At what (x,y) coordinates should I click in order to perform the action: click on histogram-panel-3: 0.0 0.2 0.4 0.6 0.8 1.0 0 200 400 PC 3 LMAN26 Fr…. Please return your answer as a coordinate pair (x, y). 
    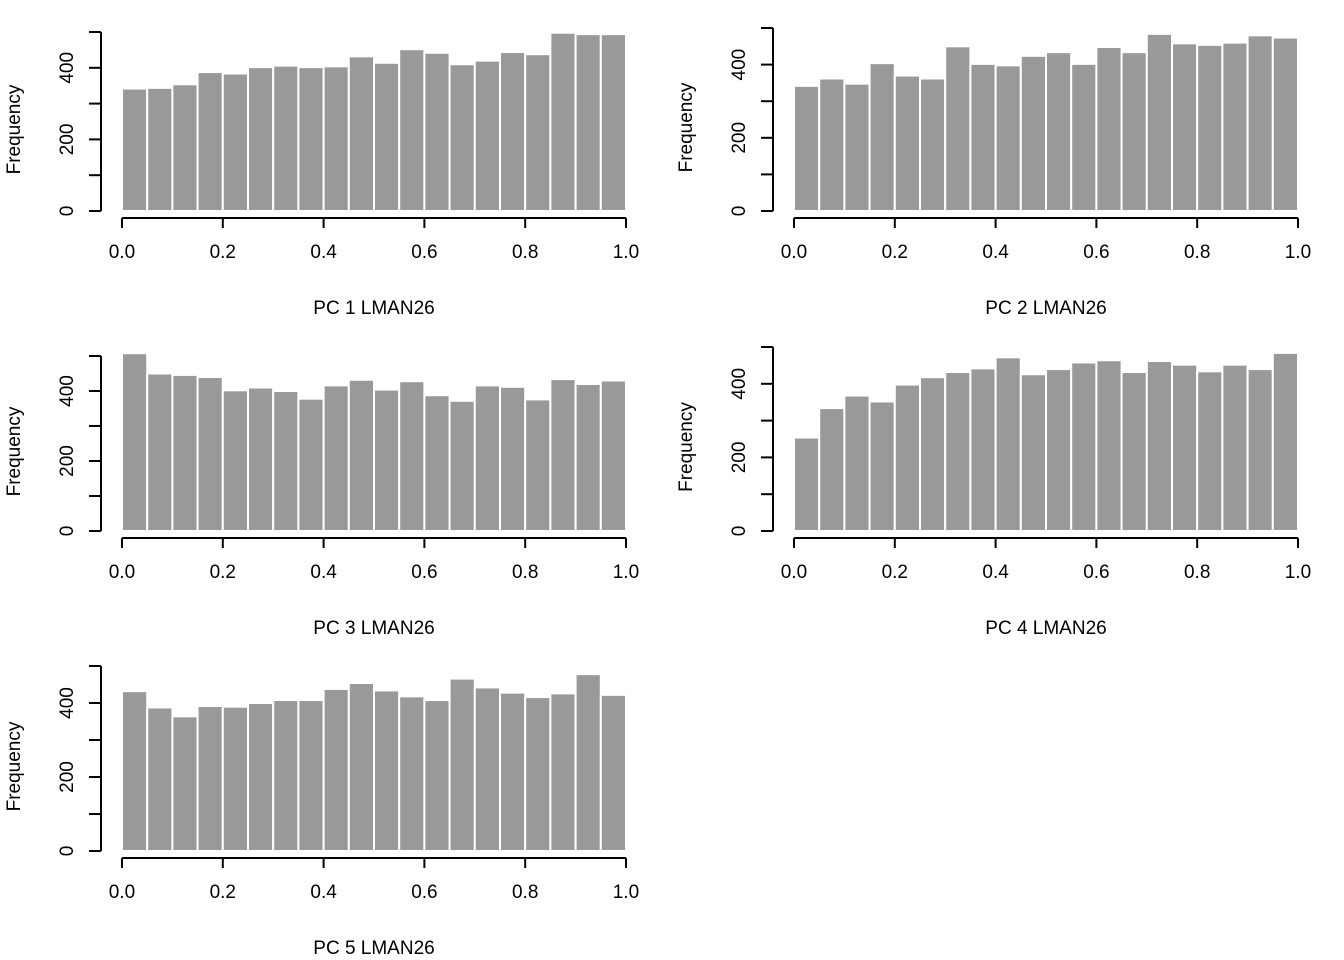
    Looking at the image, I should click on (321, 495).